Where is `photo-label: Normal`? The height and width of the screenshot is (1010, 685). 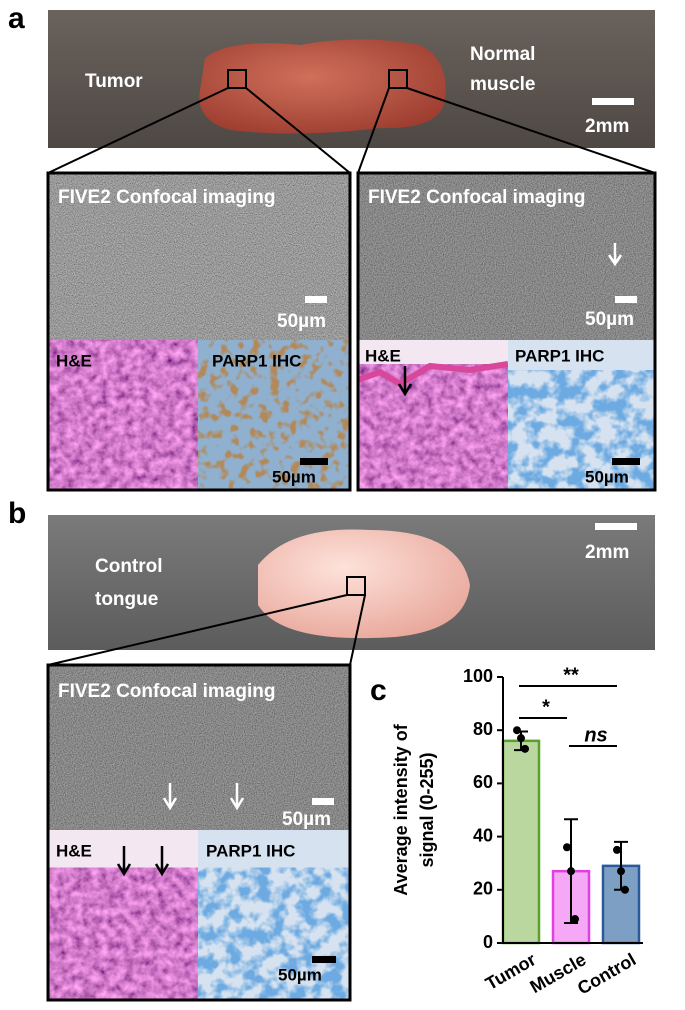 photo-label: Normal is located at coordinates (502, 54).